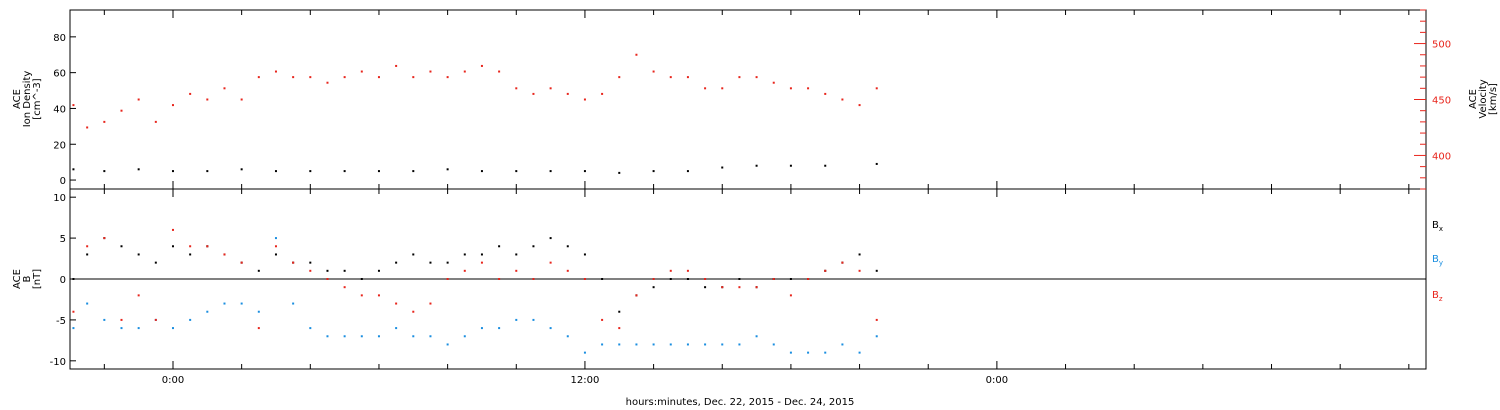 This screenshot has height=410, width=1500. What do you see at coordinates (59, 38) in the screenshot?
I see `density-tick-label: 80` at bounding box center [59, 38].